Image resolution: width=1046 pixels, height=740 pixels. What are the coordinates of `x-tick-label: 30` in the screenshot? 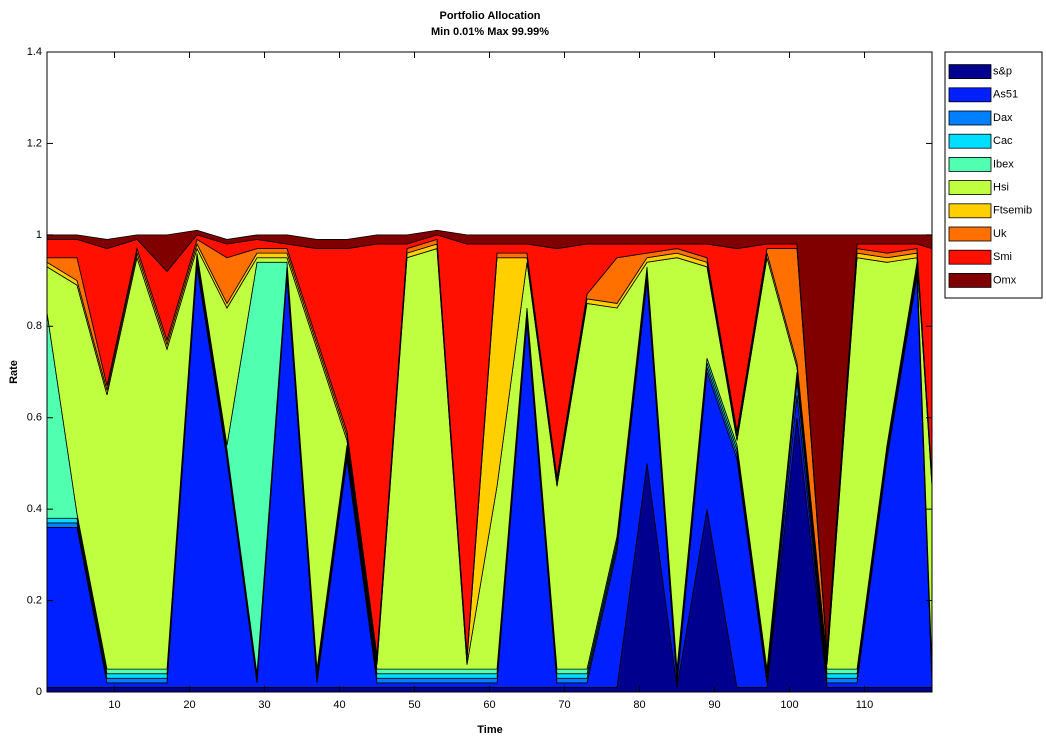 It's located at (264, 705).